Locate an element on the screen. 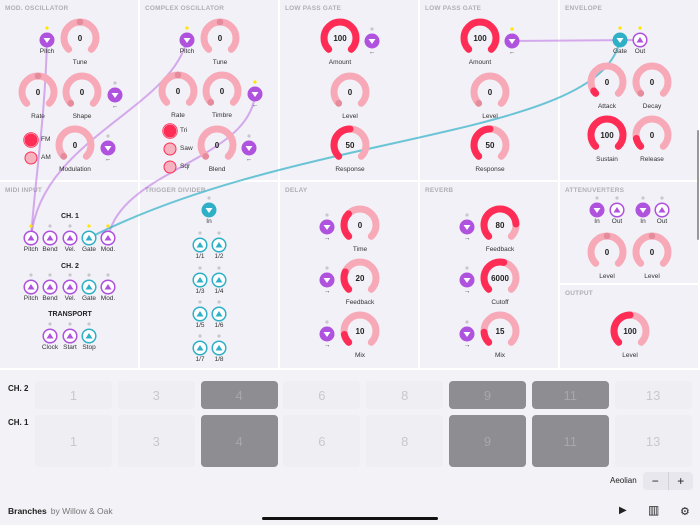 This screenshot has height=525, width=700. scrollbar is located at coordinates (698, 185).